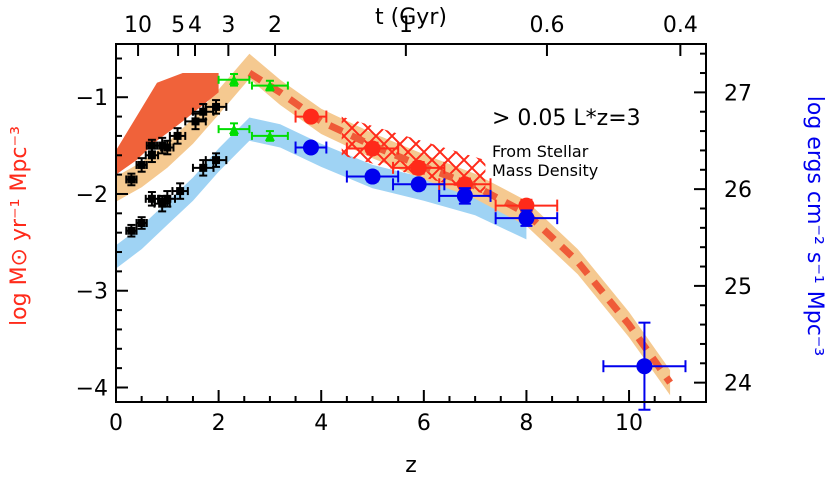 Image resolution: width=830 pixels, height=477 pixels. What do you see at coordinates (167, 124) in the screenshot?
I see `red-local-band` at bounding box center [167, 124].